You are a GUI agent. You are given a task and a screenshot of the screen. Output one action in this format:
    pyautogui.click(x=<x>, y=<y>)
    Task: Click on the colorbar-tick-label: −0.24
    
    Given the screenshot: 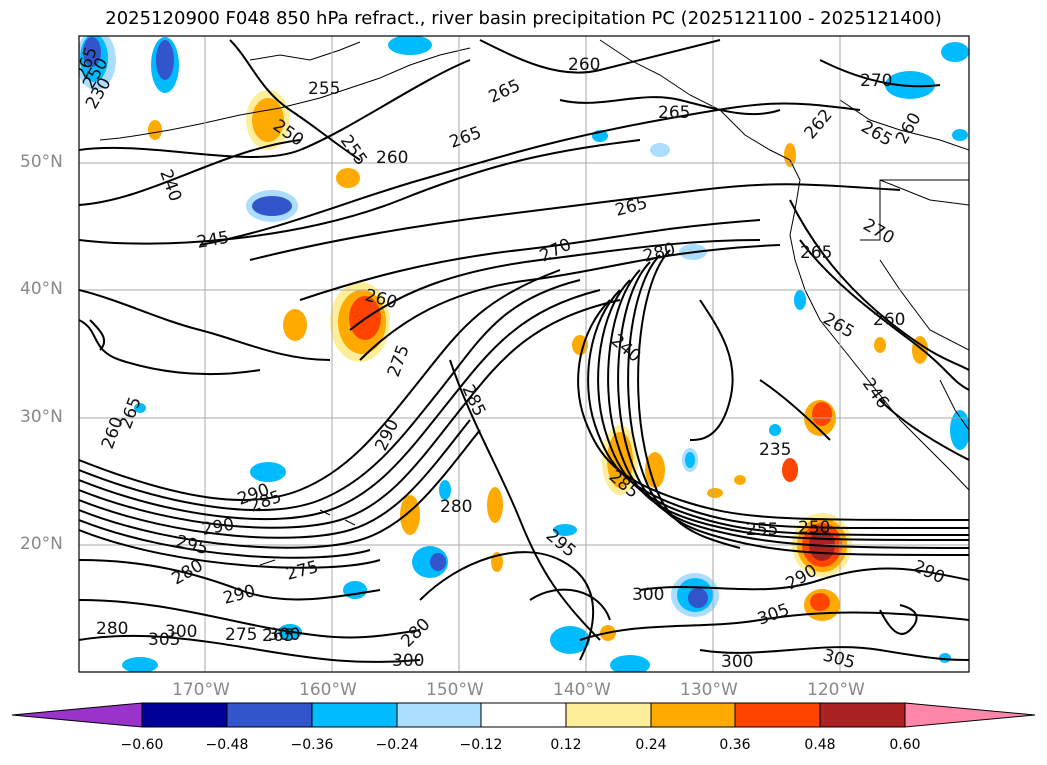 What is the action you would take?
    pyautogui.click(x=397, y=745)
    